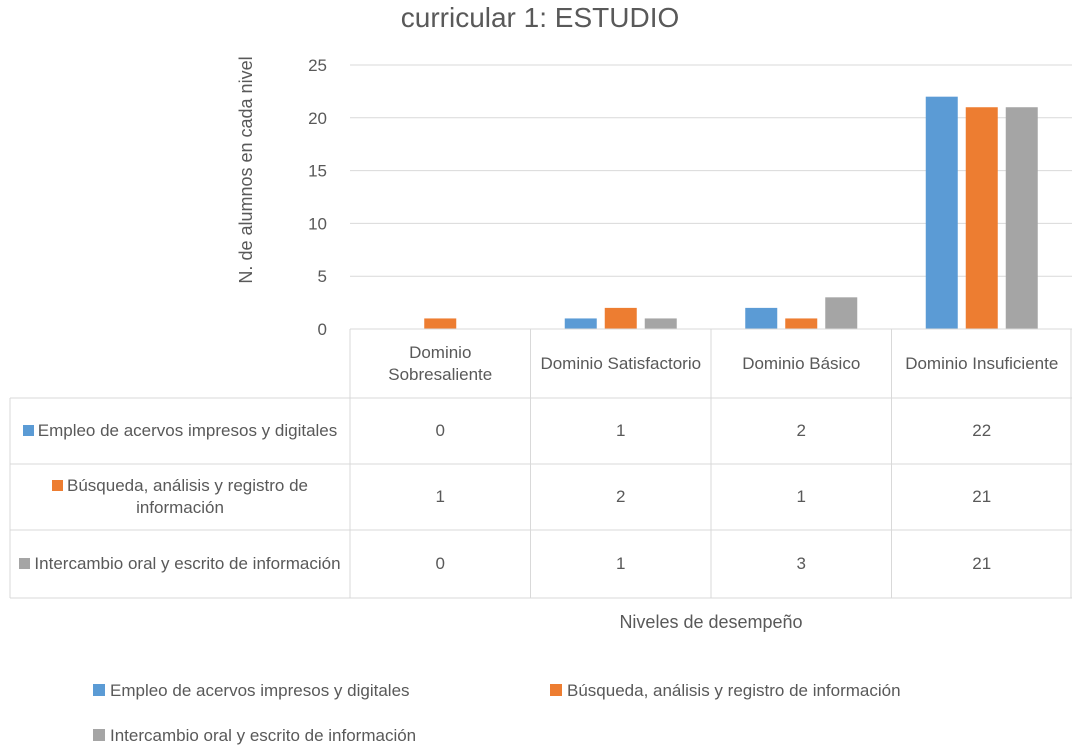 This screenshot has width=1072, height=747. Describe the element at coordinates (317, 118) in the screenshot. I see `y-tick-label: 20` at that location.